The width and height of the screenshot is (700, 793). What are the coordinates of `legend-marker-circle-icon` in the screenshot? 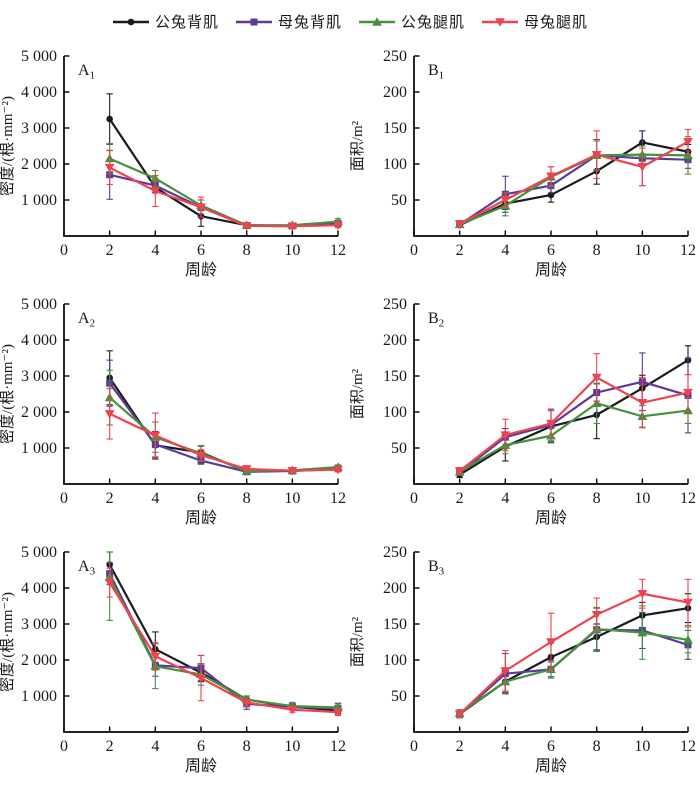 It's located at (131, 21).